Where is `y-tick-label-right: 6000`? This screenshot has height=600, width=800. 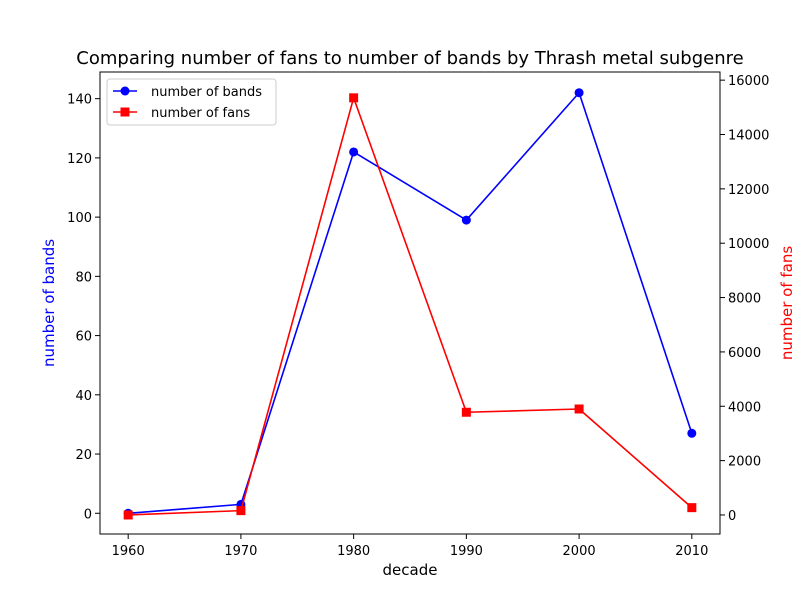
y-tick-label-right: 6000 is located at coordinates (744, 353).